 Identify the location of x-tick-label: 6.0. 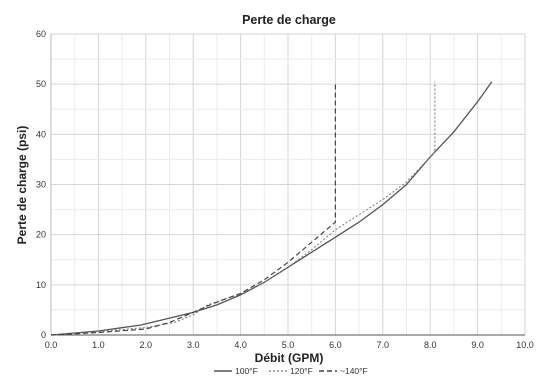
(335, 345).